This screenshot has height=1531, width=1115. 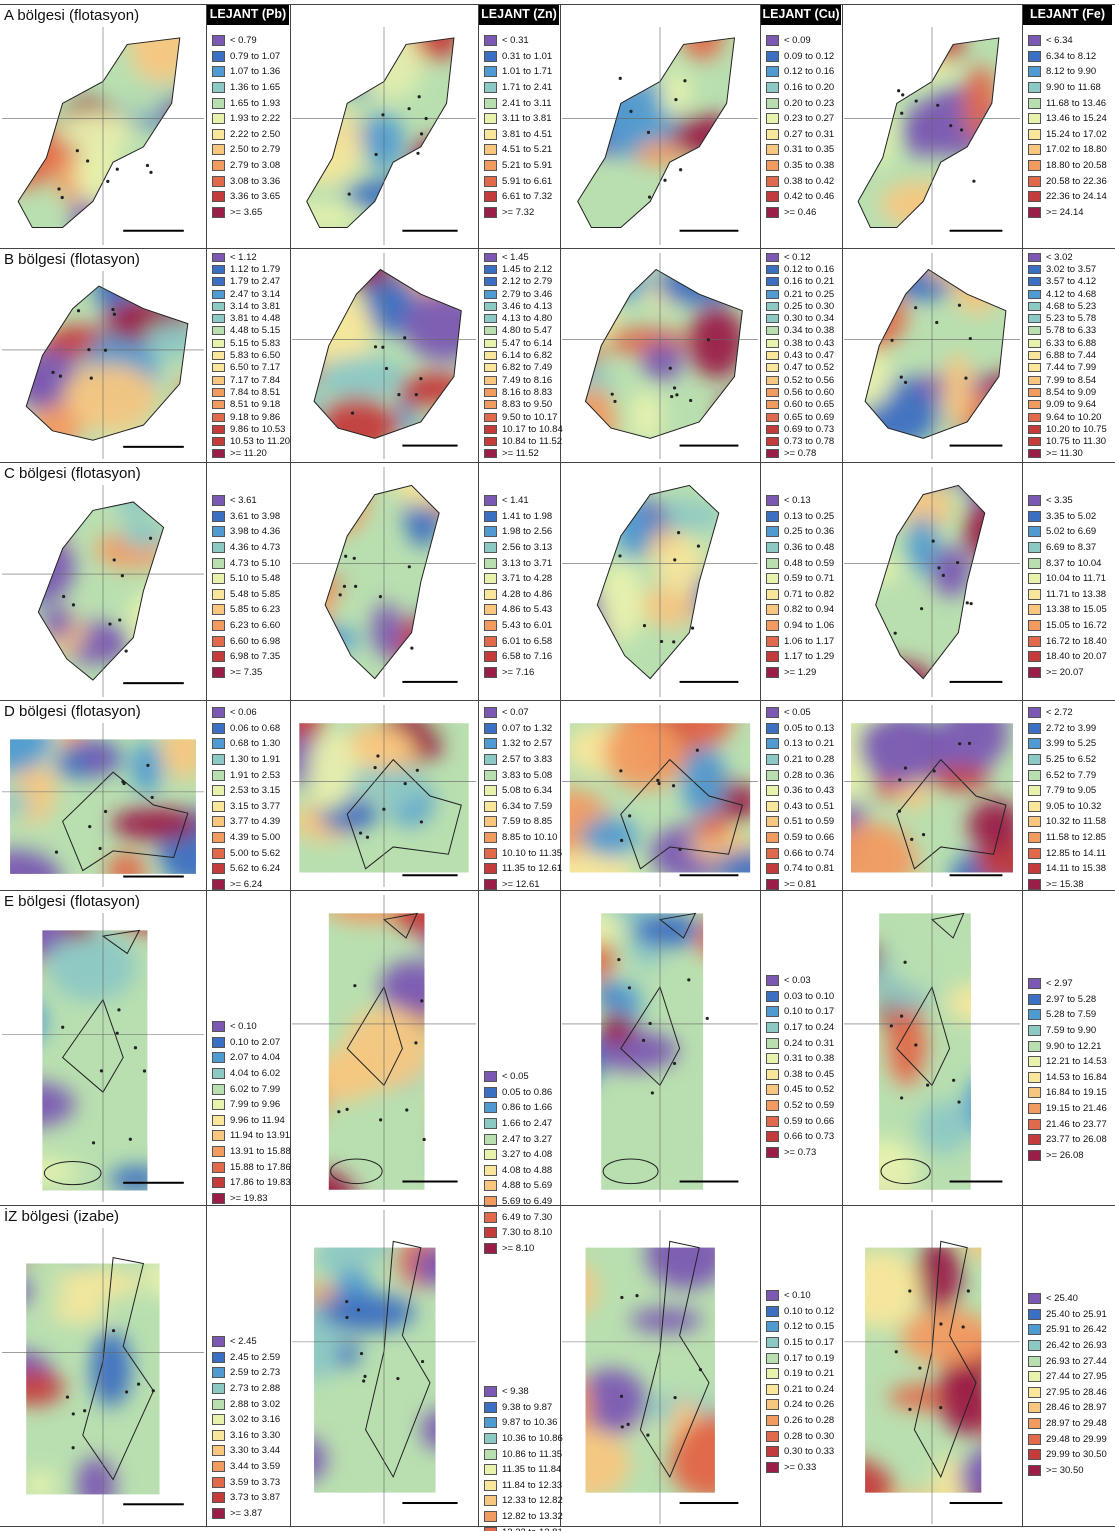 I want to click on legend-label: 0.59 to 0.66, so click(x=809, y=1121).